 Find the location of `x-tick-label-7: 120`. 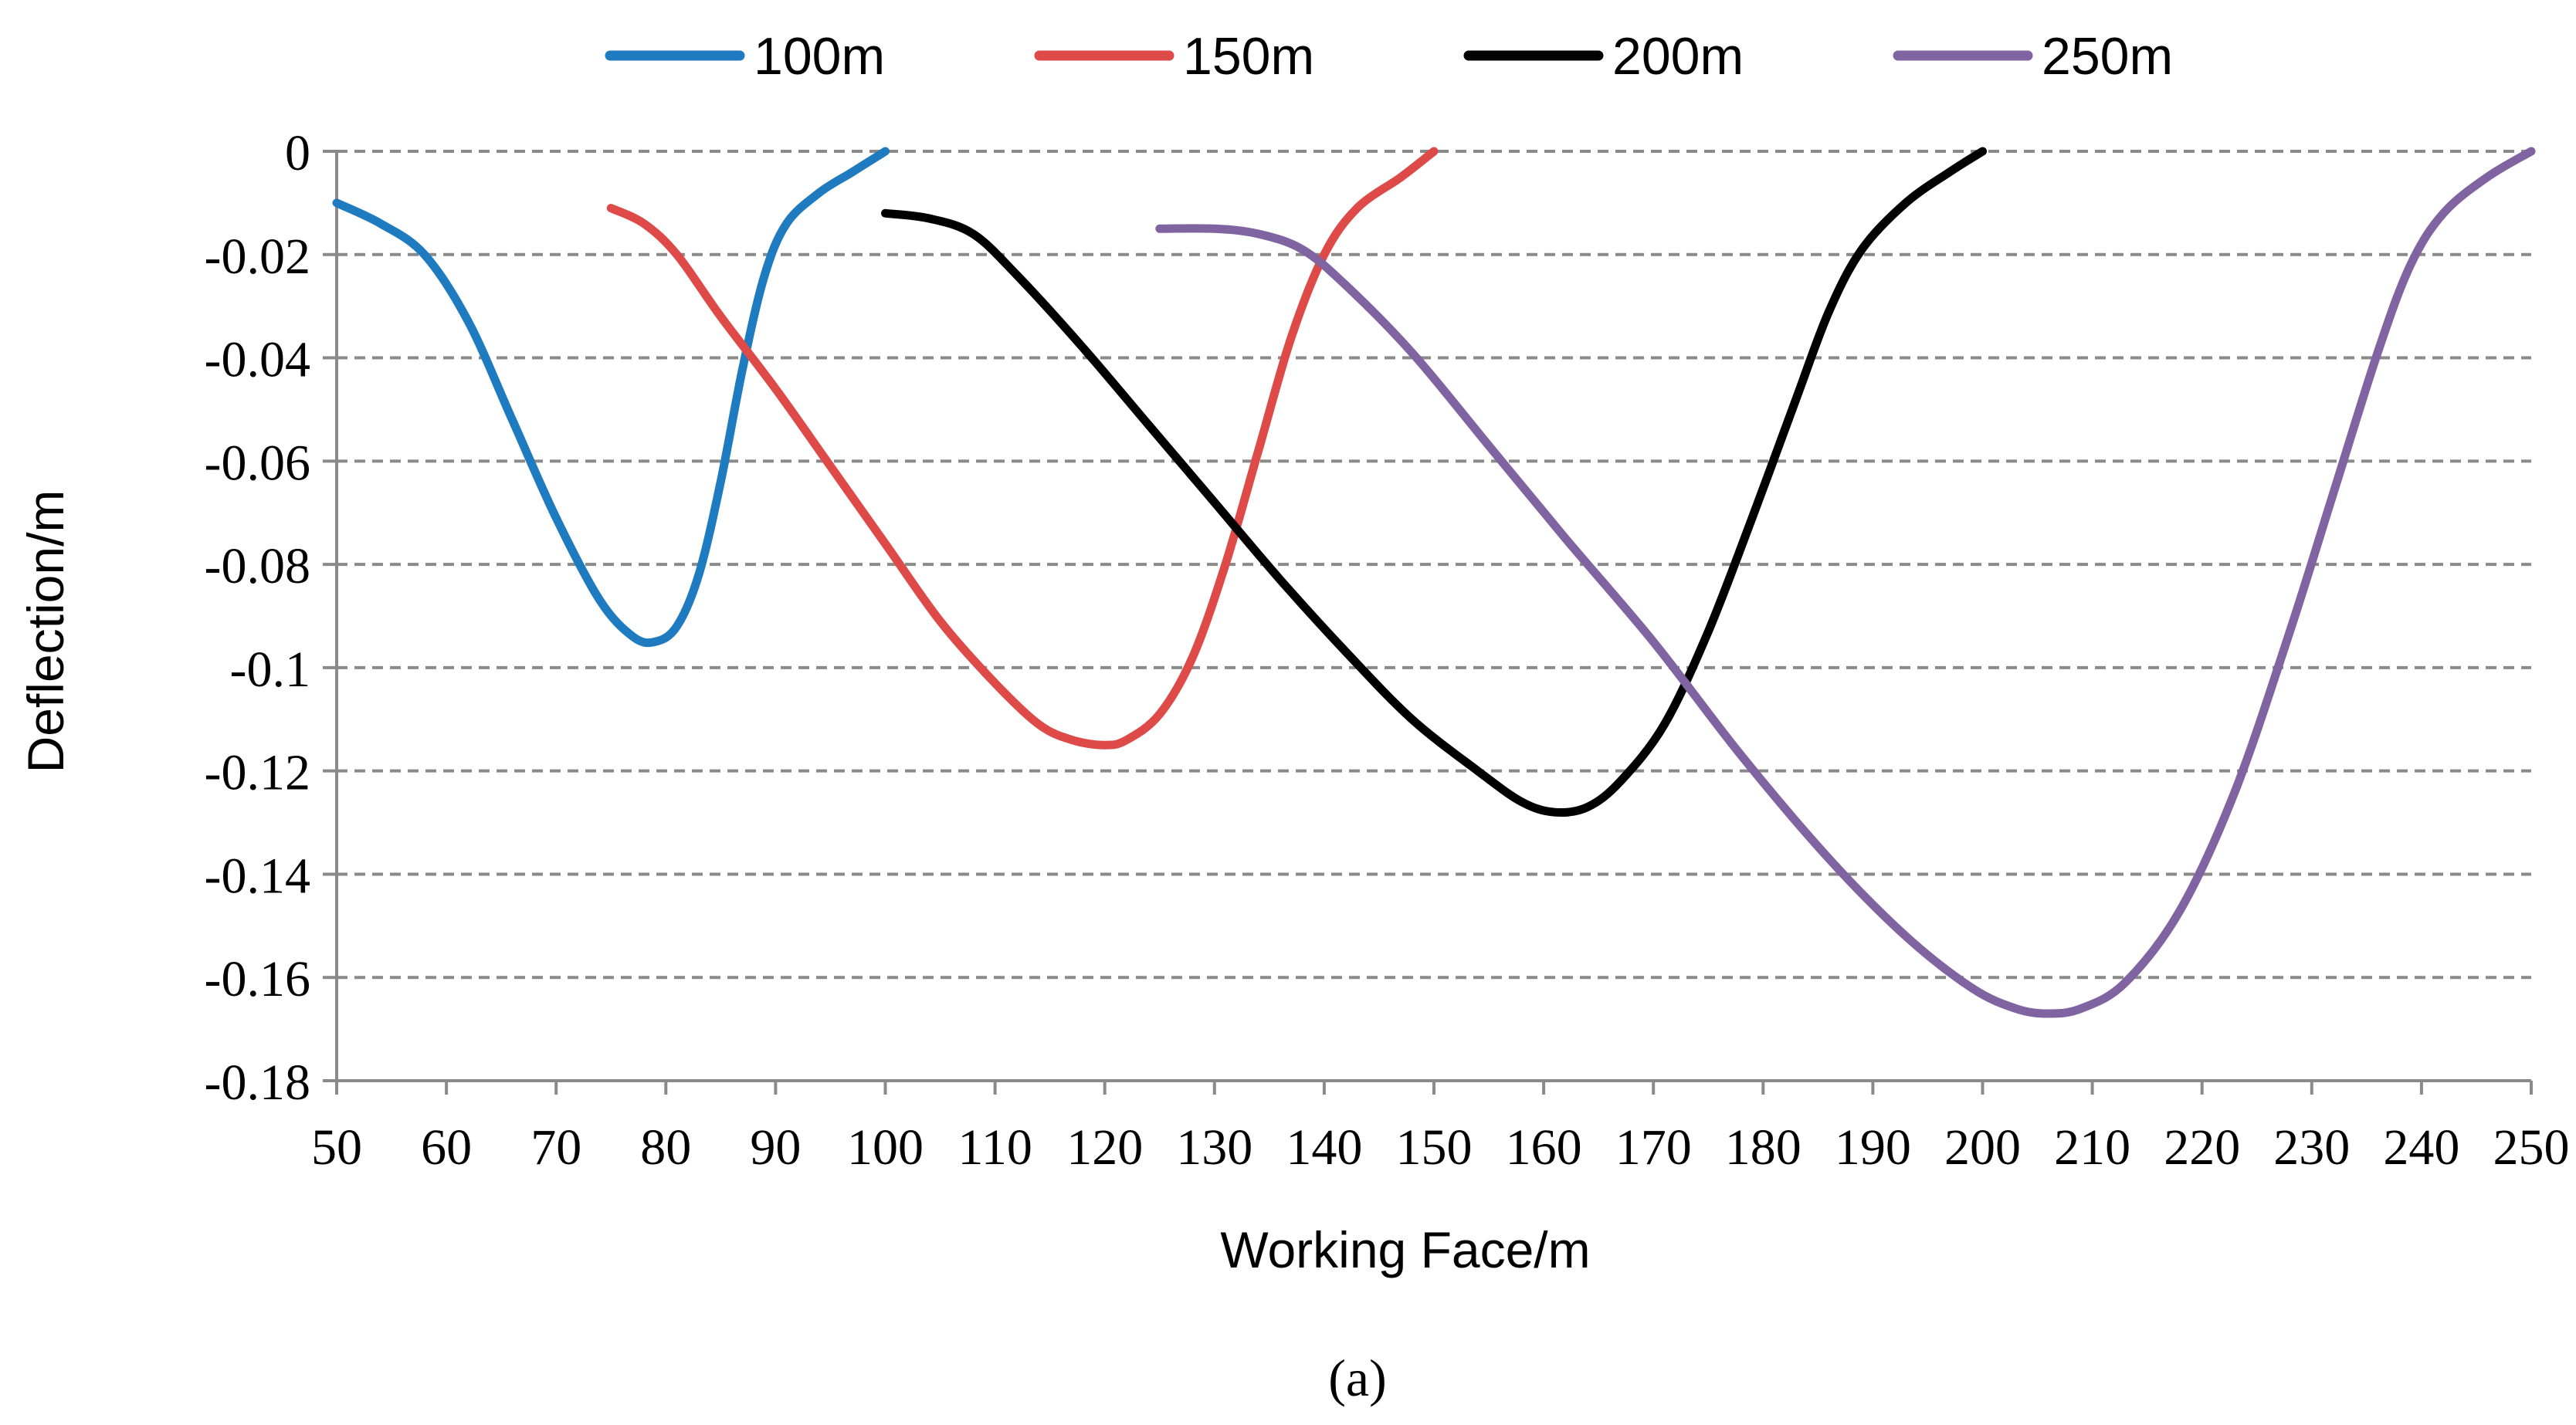

x-tick-label-7: 120 is located at coordinates (1104, 1147).